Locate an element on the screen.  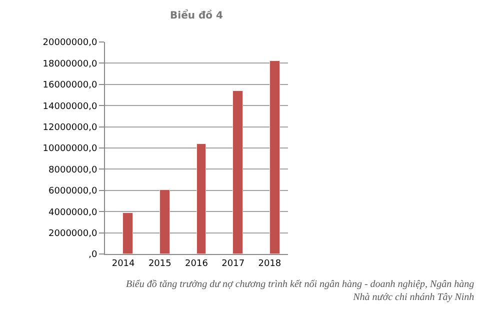
y-tick-label: 18000000,0 is located at coordinates (70, 64).